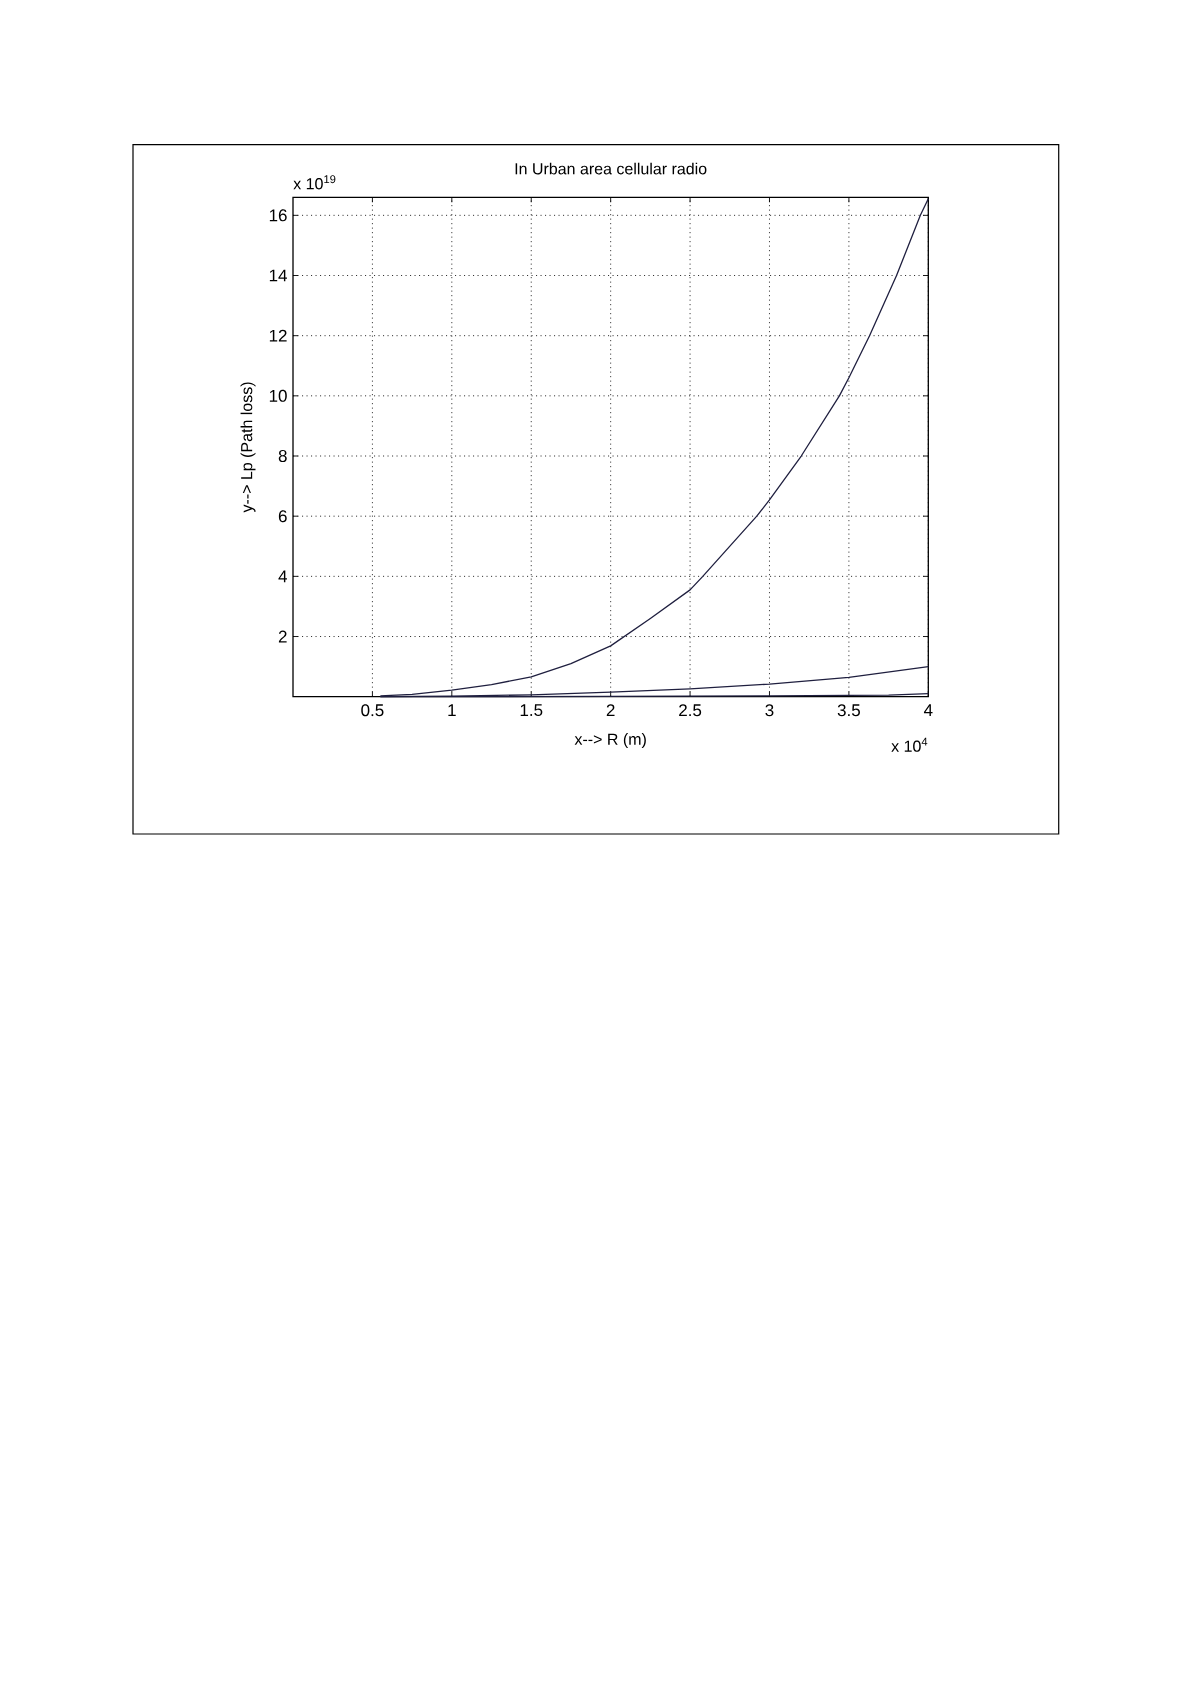  What do you see at coordinates (278, 215) in the screenshot?
I see `y-tick-label: 16` at bounding box center [278, 215].